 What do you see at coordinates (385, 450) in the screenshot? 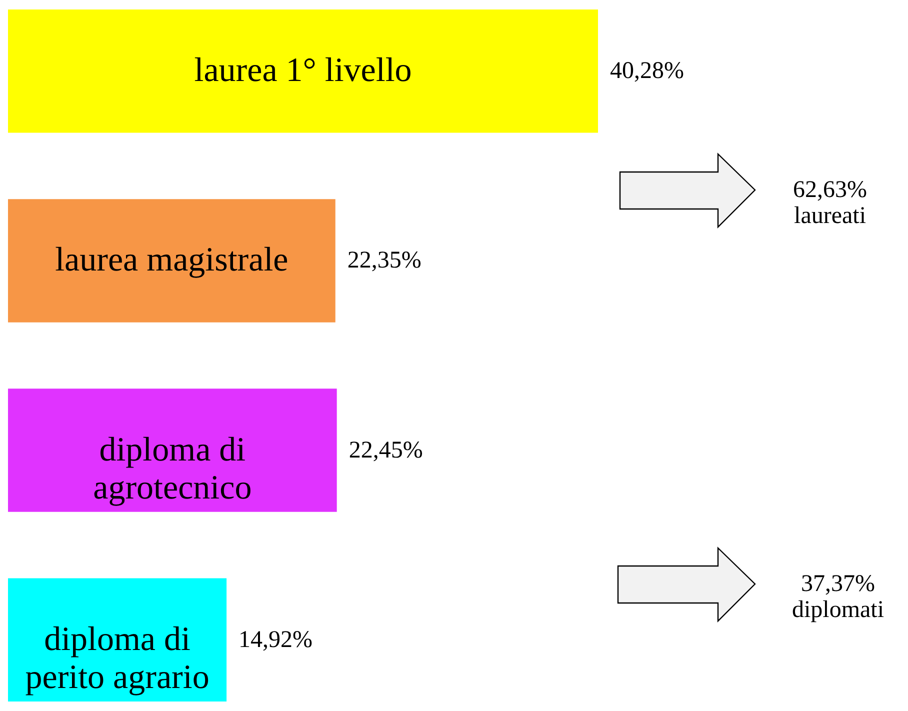
I see `data-label: 22,45%` at bounding box center [385, 450].